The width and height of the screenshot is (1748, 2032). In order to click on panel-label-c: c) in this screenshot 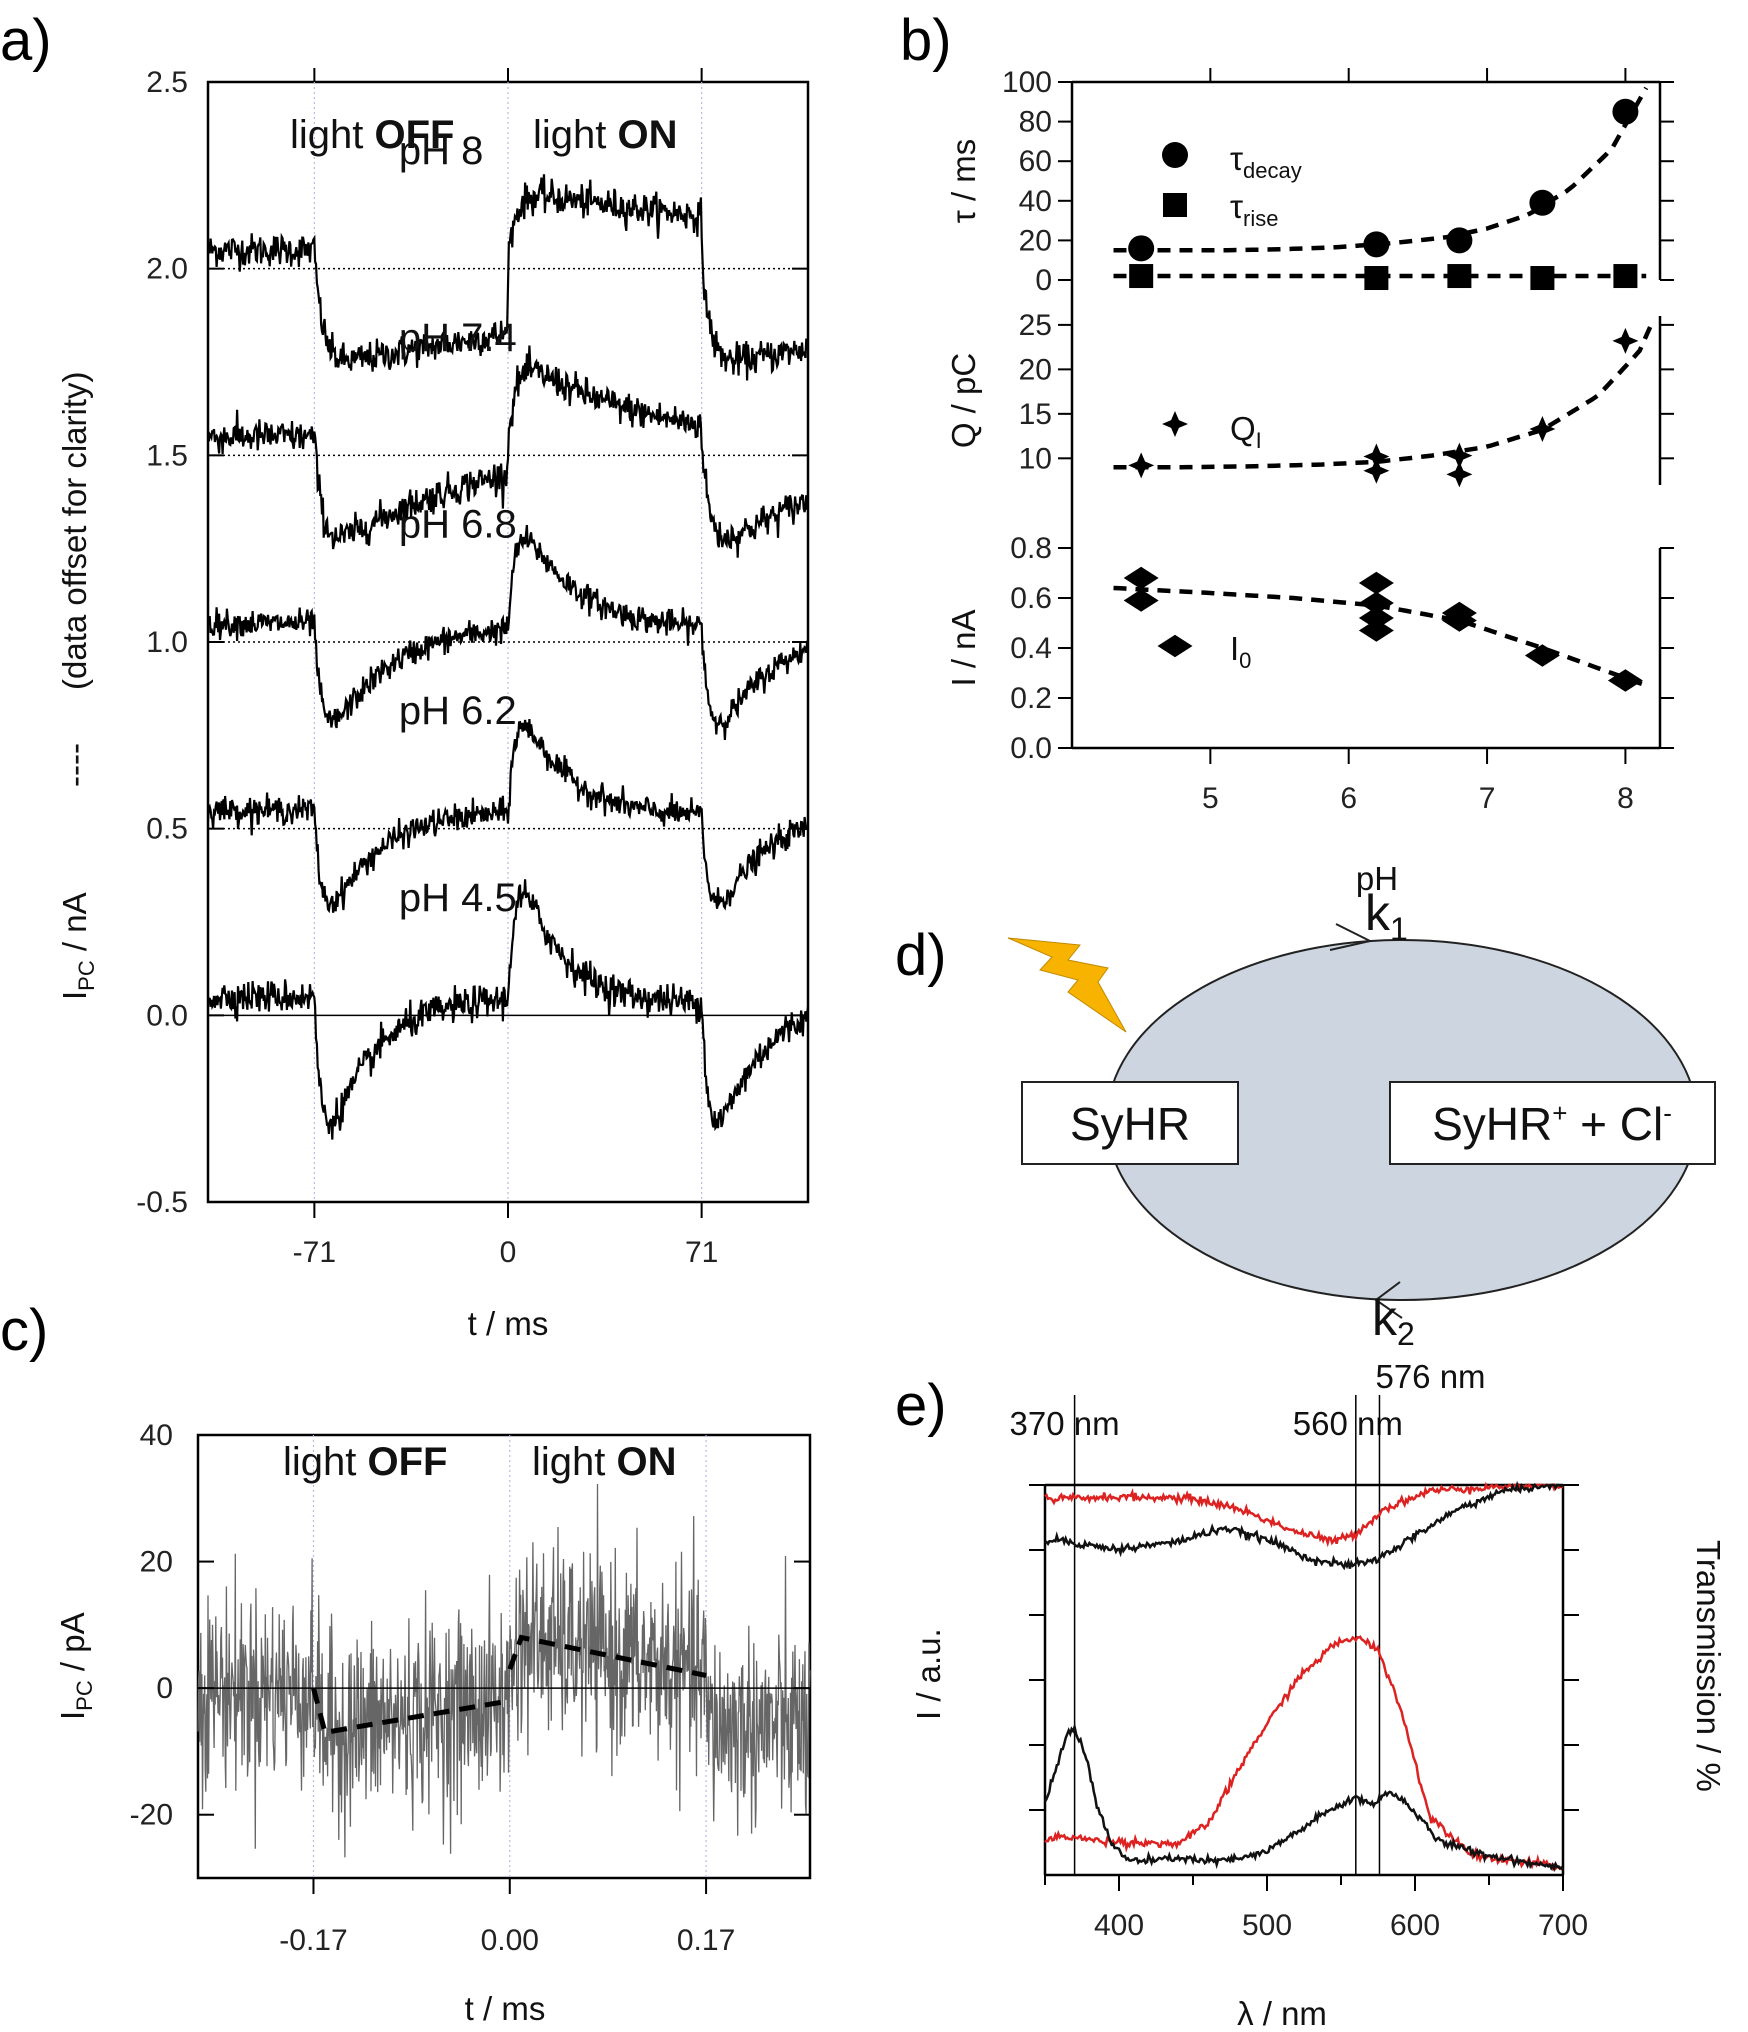, I will do `click(24, 1330)`.